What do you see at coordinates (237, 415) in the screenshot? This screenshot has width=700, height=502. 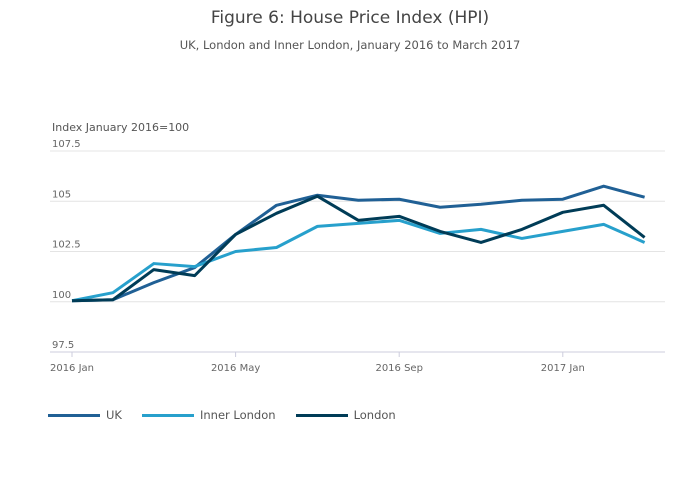 I see `legend-label: Inner London` at bounding box center [237, 415].